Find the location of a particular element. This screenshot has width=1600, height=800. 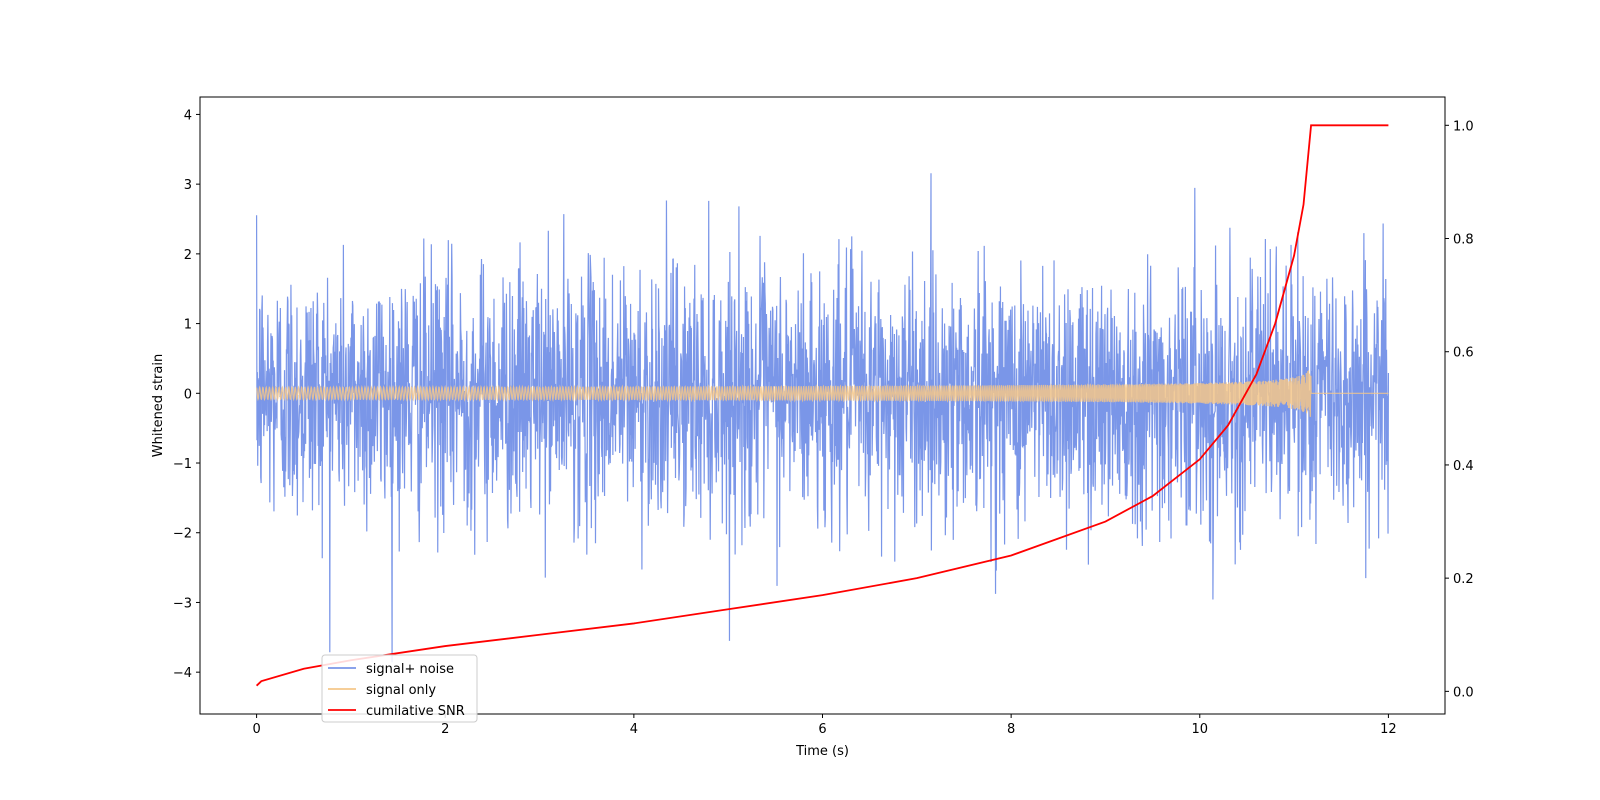

series-signal-only-line is located at coordinates (822, 393).